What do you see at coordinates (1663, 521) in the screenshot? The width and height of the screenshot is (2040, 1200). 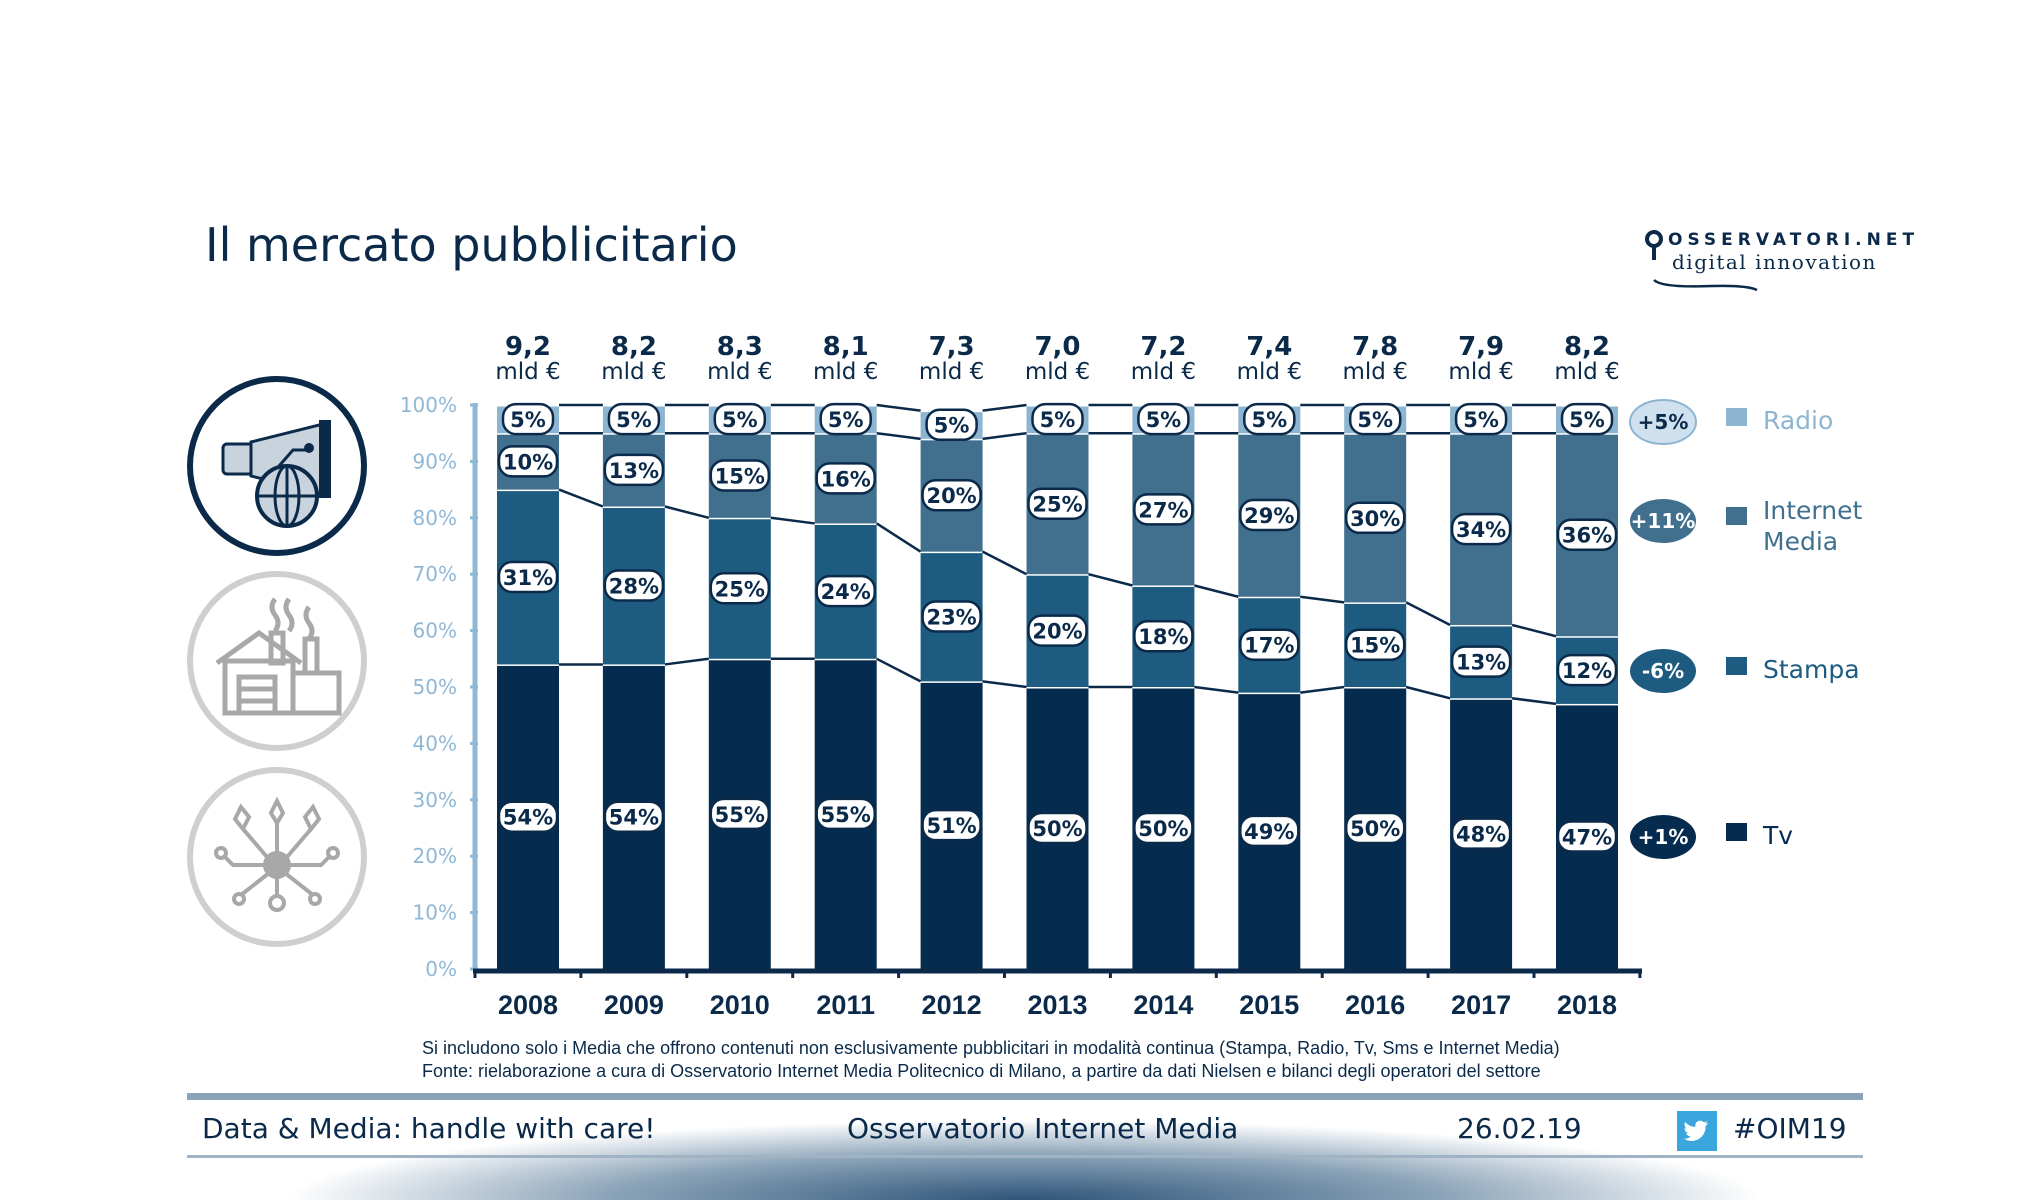 I see `change-value: +11%` at bounding box center [1663, 521].